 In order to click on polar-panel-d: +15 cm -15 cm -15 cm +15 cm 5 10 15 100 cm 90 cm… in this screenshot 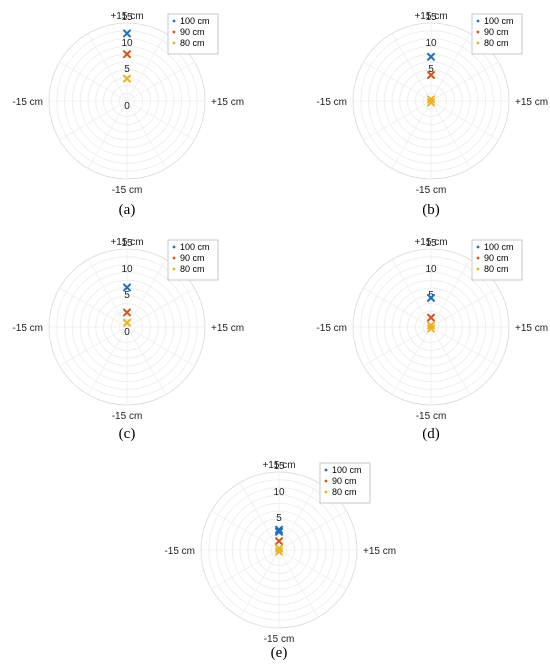, I will do `click(432, 337)`.